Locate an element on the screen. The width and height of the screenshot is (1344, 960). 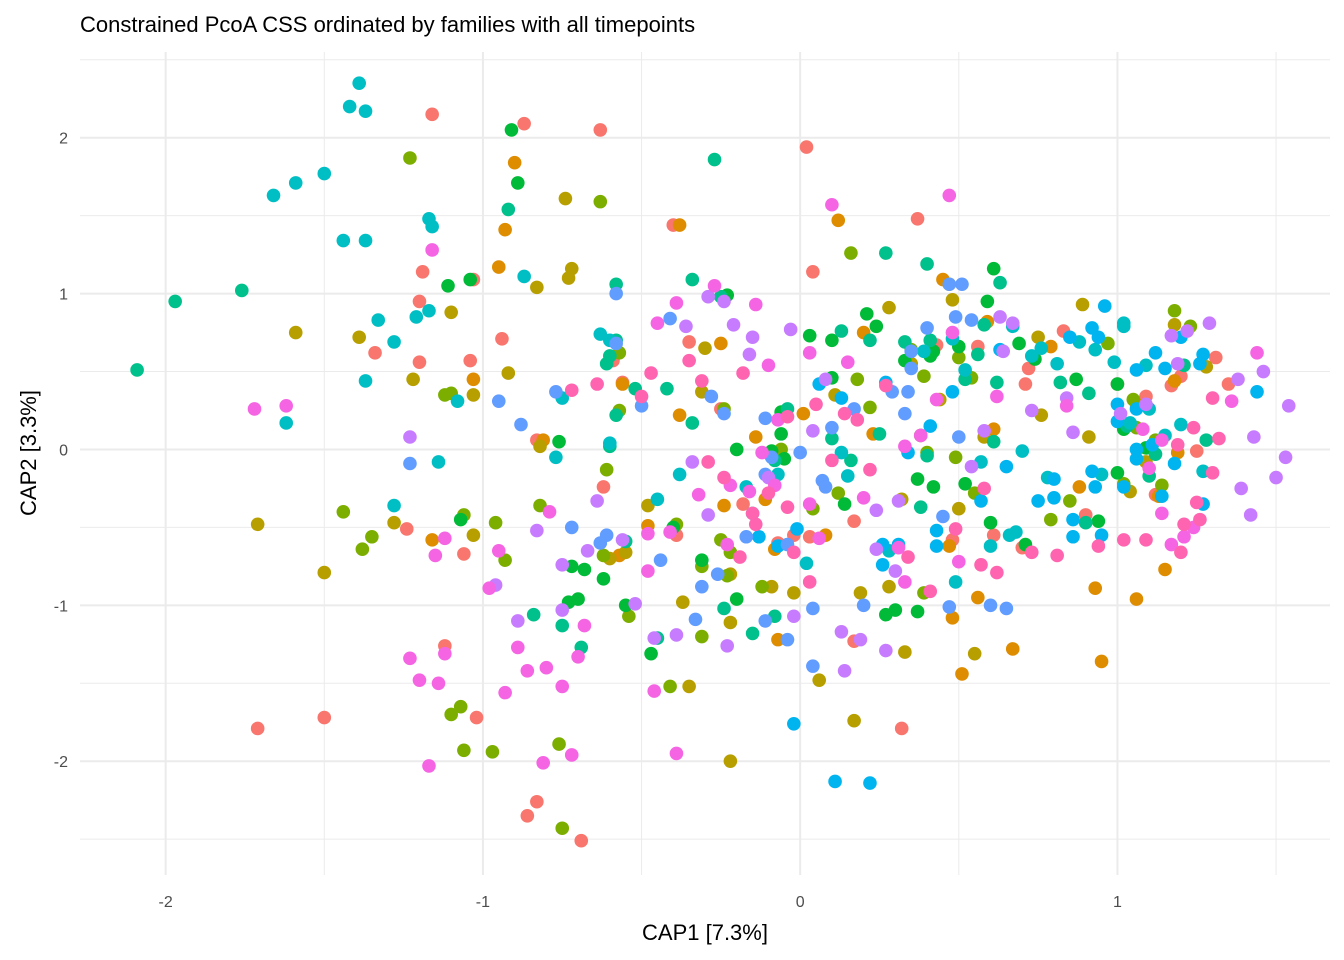
y-tick-label: 0 is located at coordinates (63, 450).